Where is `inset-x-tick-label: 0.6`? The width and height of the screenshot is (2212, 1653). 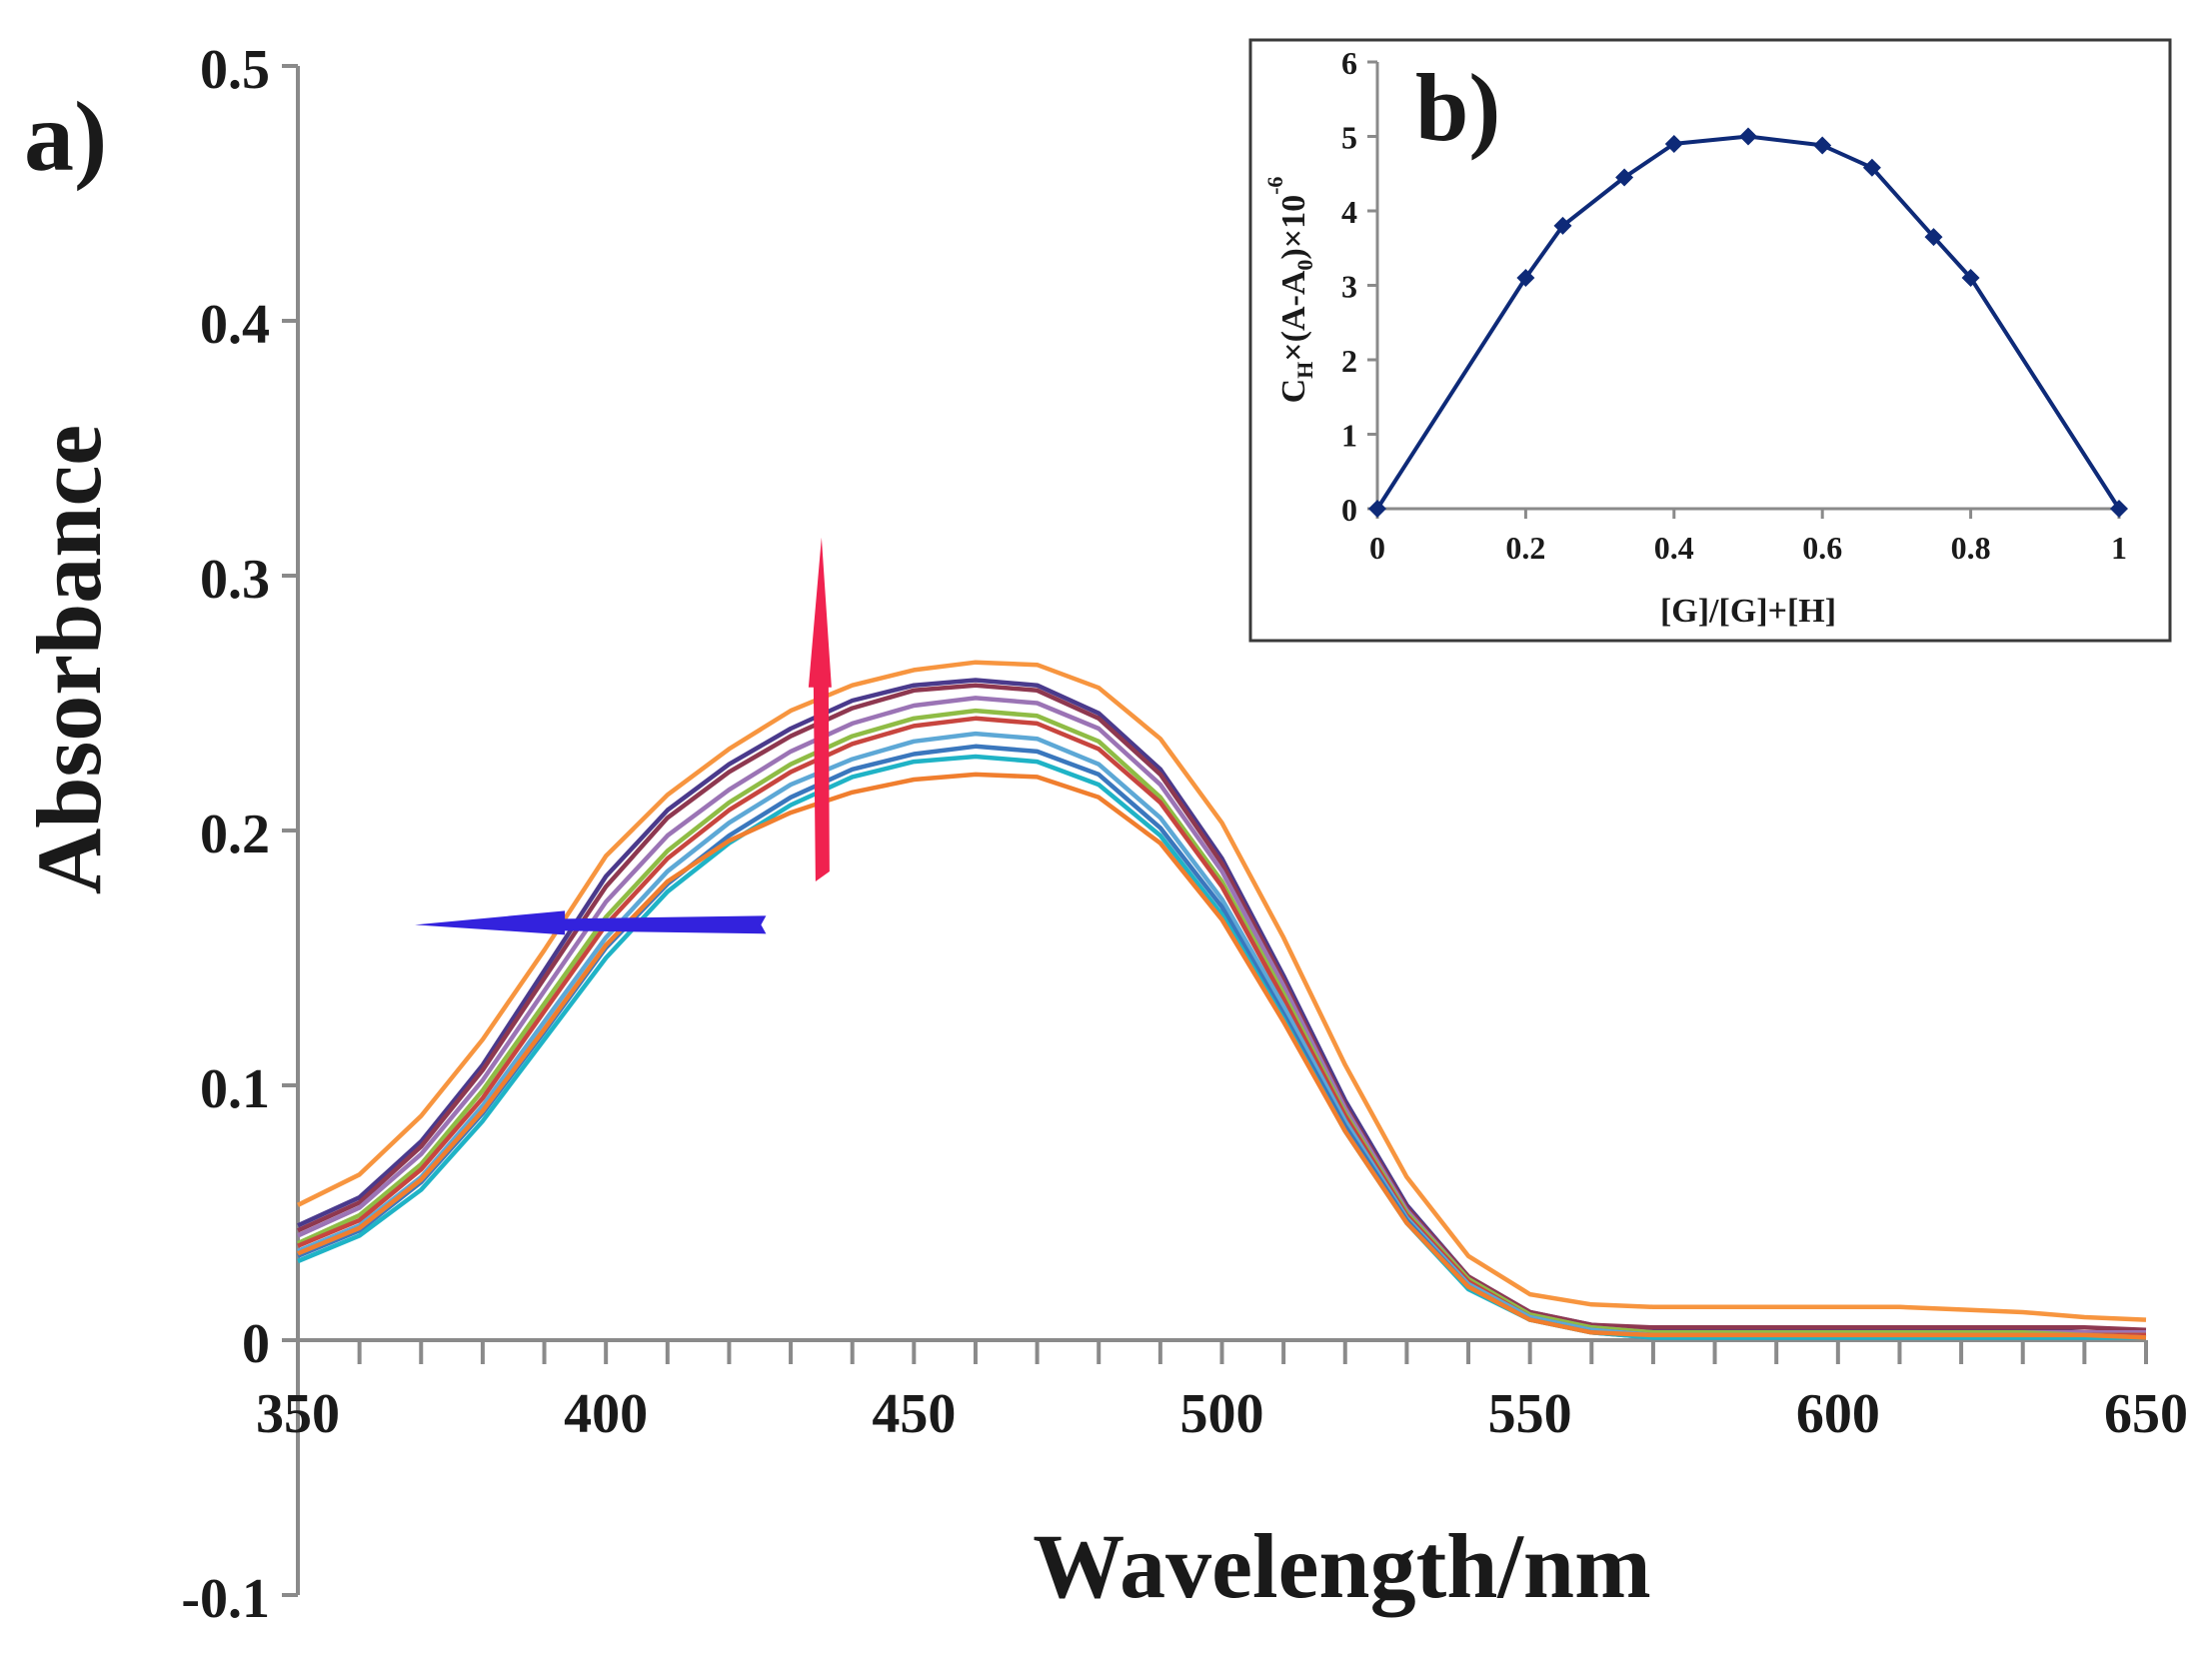
inset-x-tick-label: 0.6 is located at coordinates (1822, 548).